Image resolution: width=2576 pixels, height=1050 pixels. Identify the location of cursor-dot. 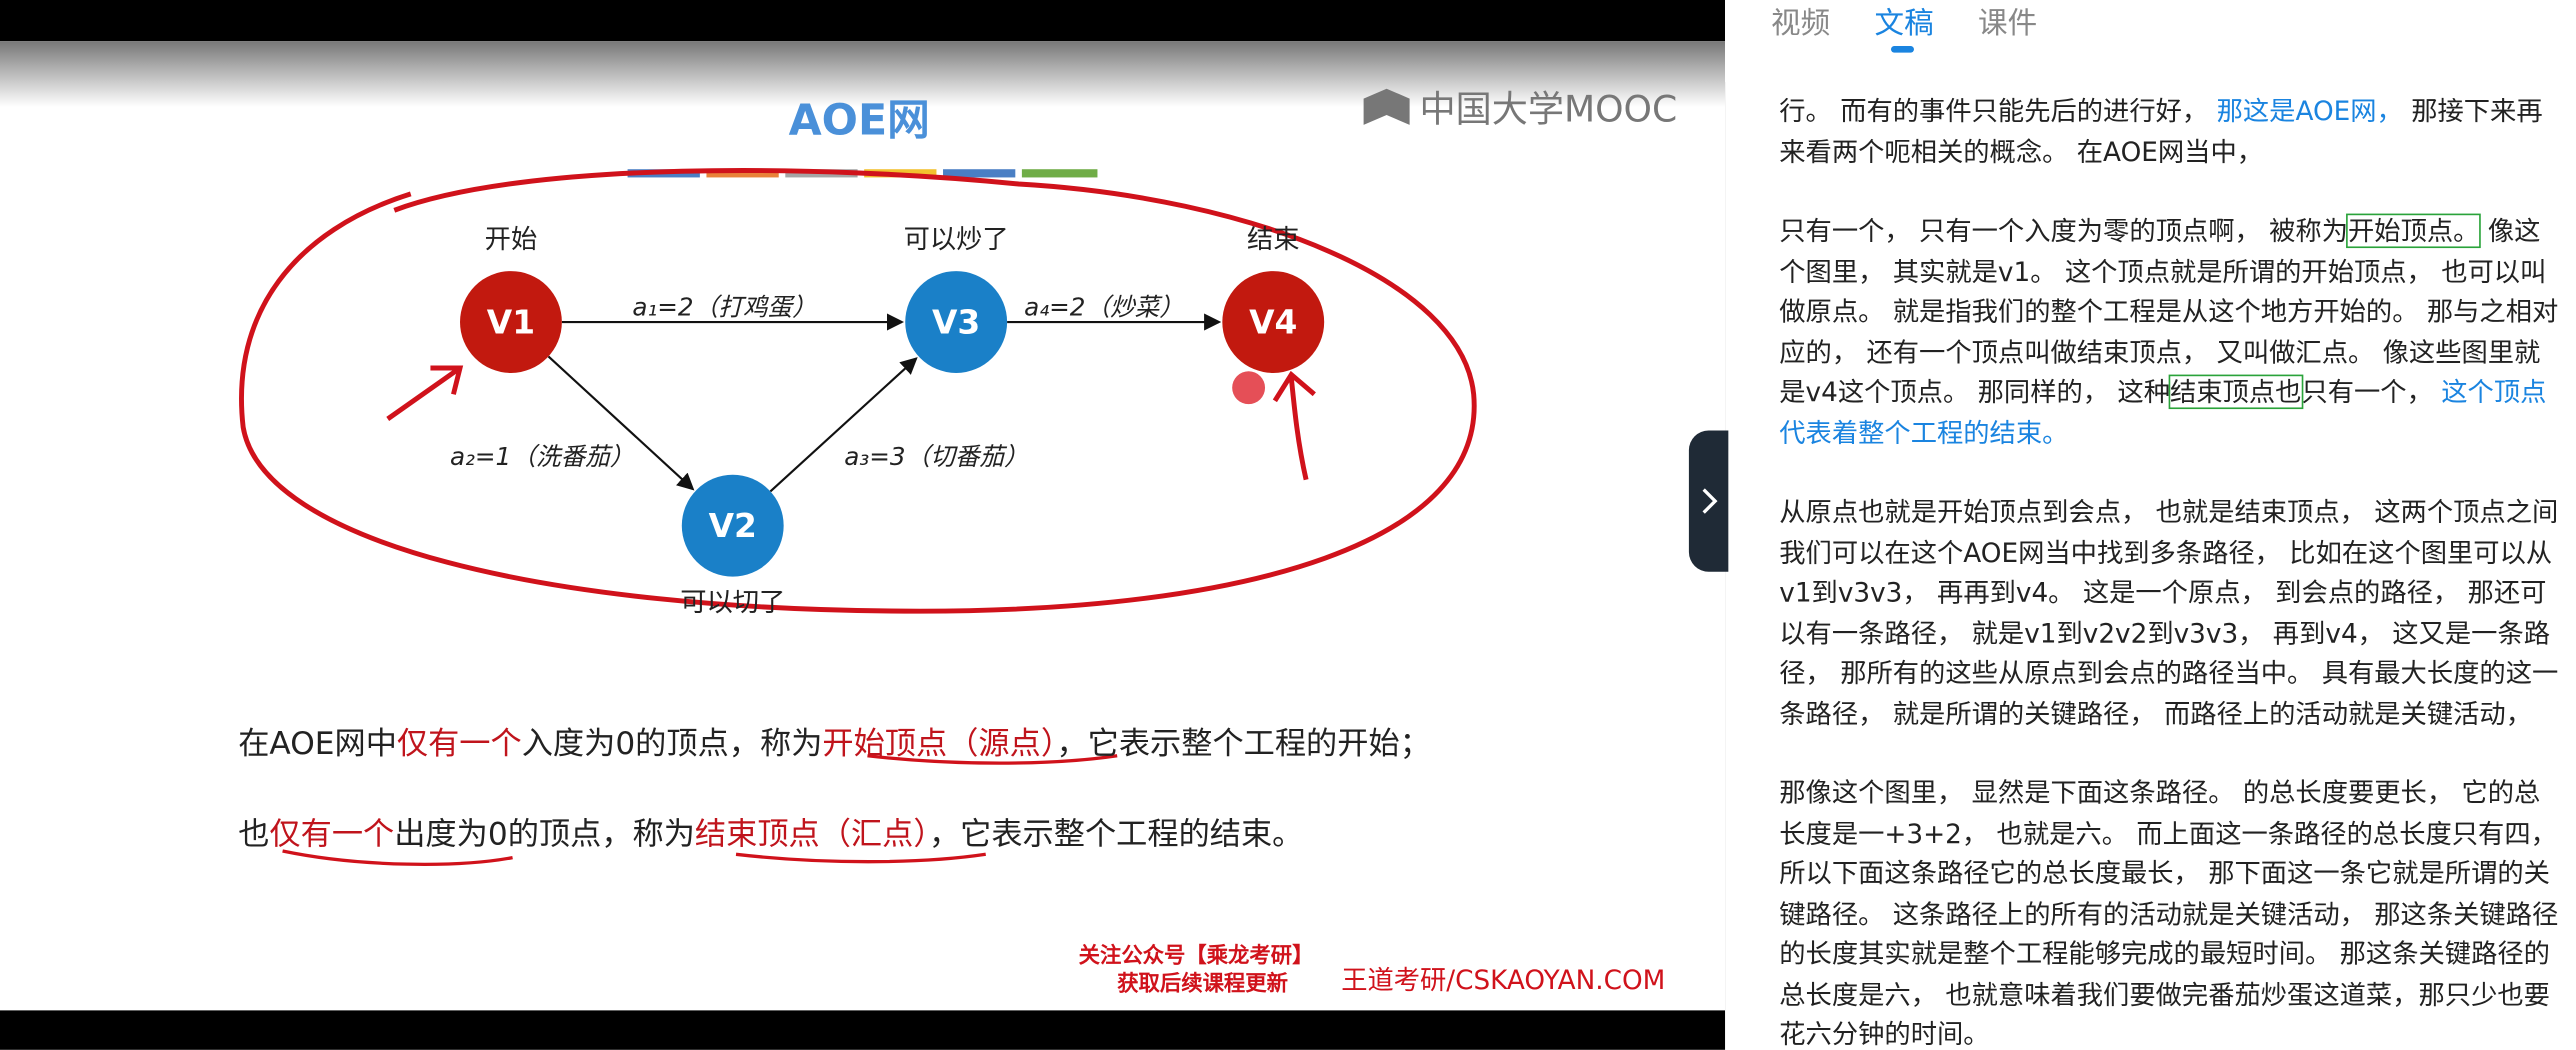
(1249, 388).